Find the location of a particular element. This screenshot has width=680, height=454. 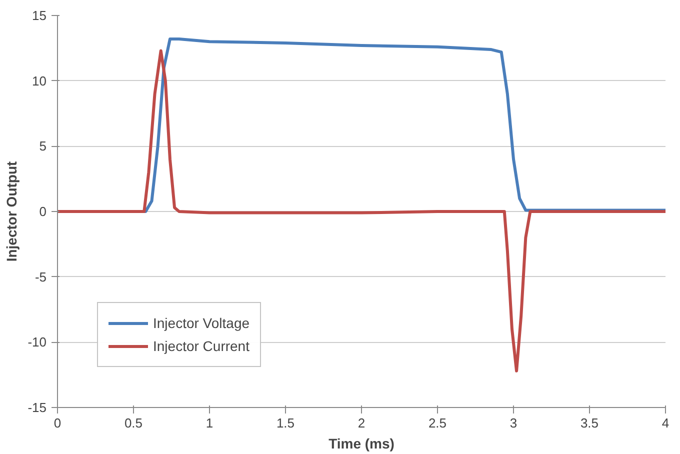

legend-label: Injector Current is located at coordinates (201, 346).